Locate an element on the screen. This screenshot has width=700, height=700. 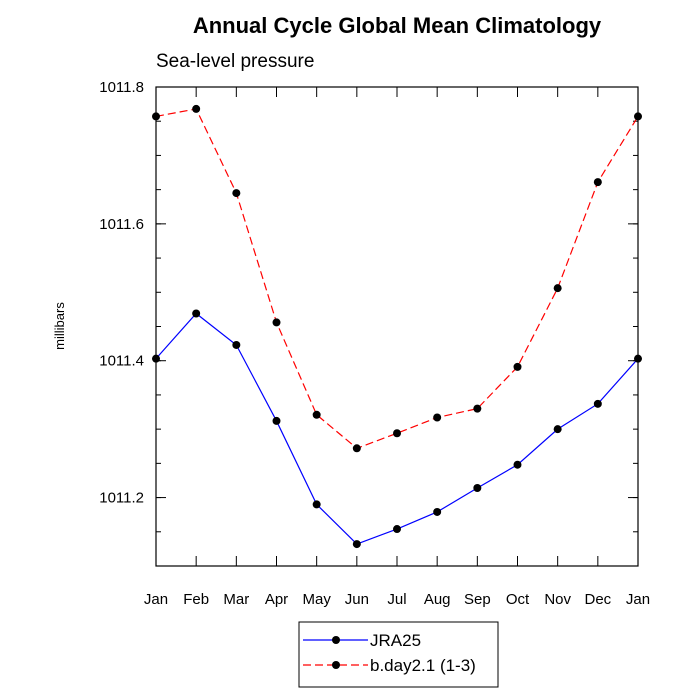
y-tick-label: 1011.6 is located at coordinates (121, 224).